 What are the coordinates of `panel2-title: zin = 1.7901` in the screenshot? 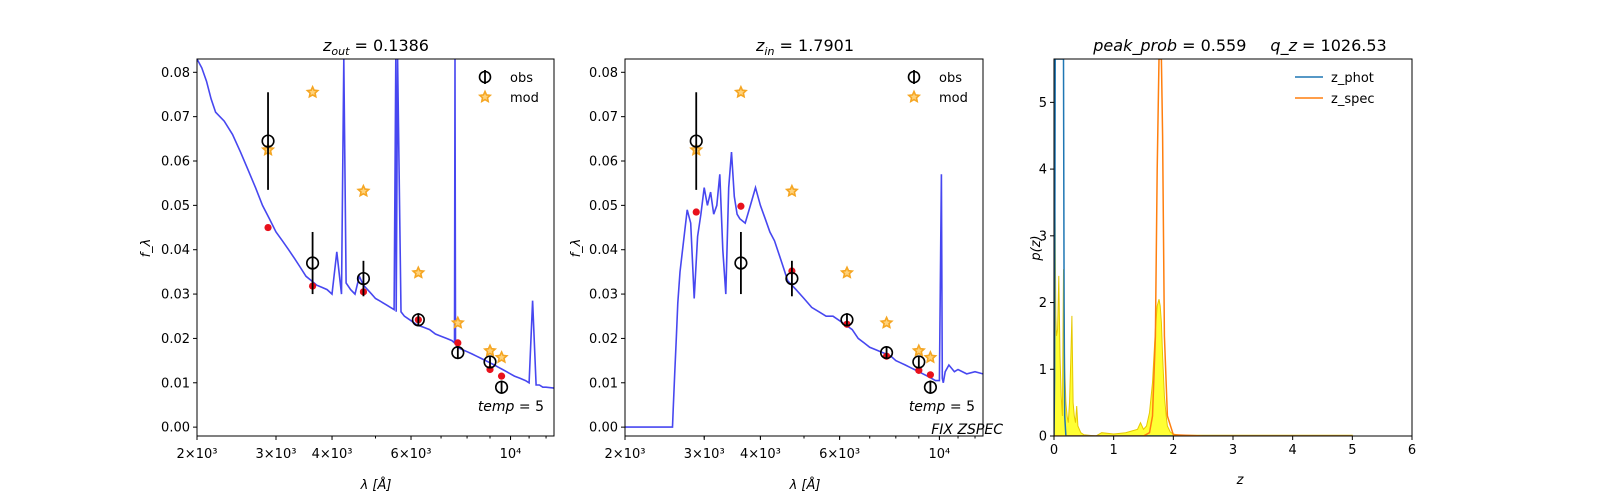 It's located at (804, 47).